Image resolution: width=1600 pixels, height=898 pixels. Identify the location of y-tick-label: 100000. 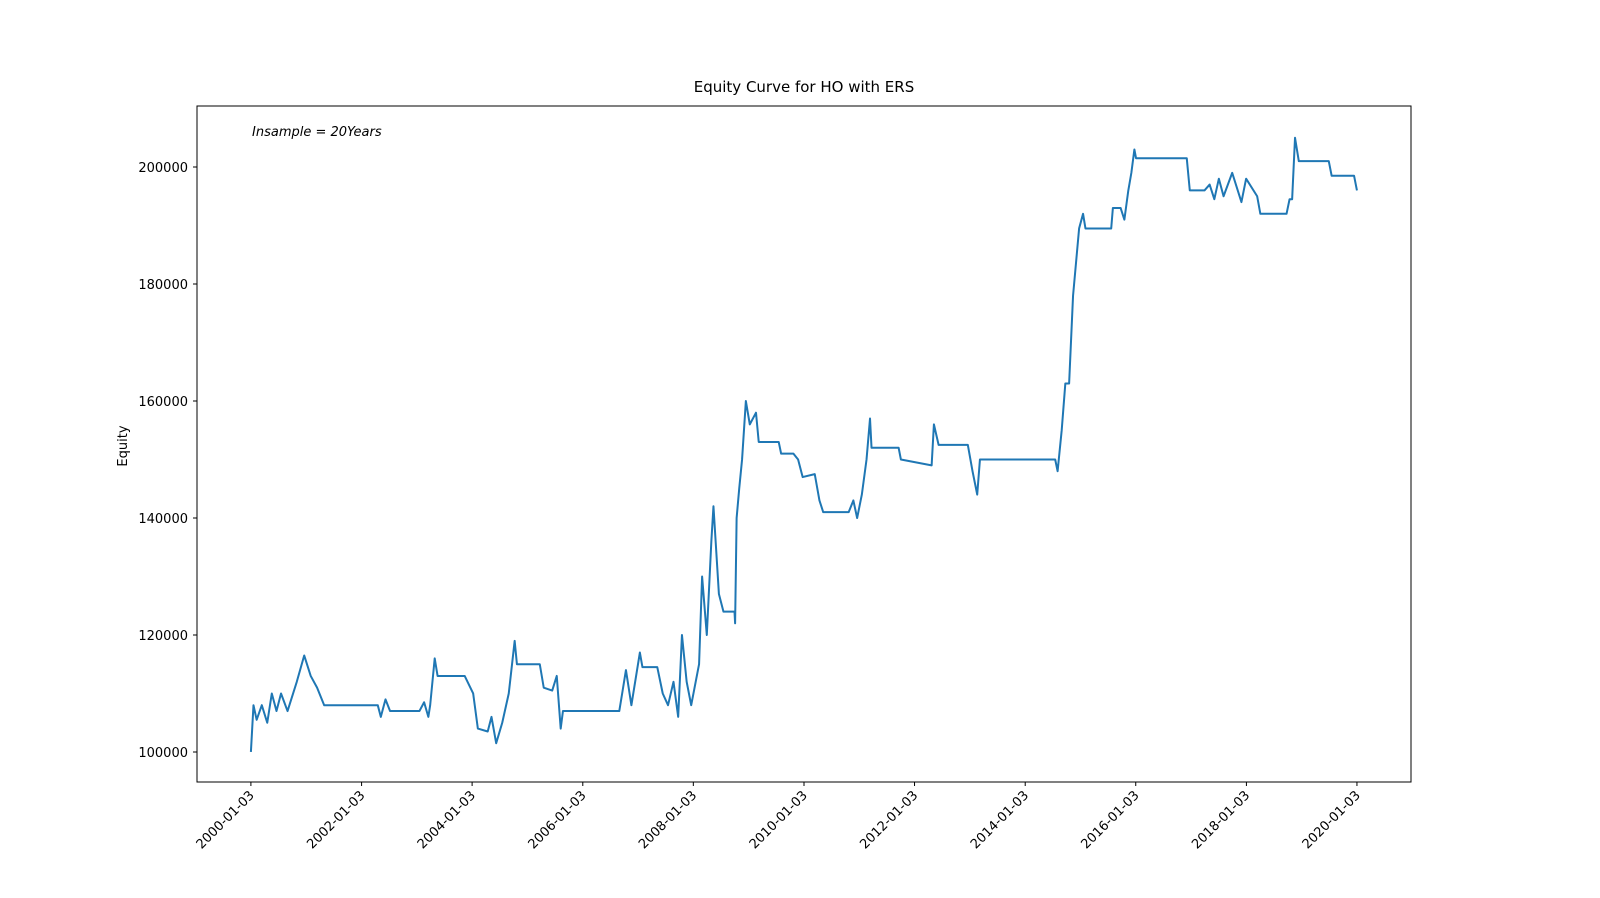
(163, 753).